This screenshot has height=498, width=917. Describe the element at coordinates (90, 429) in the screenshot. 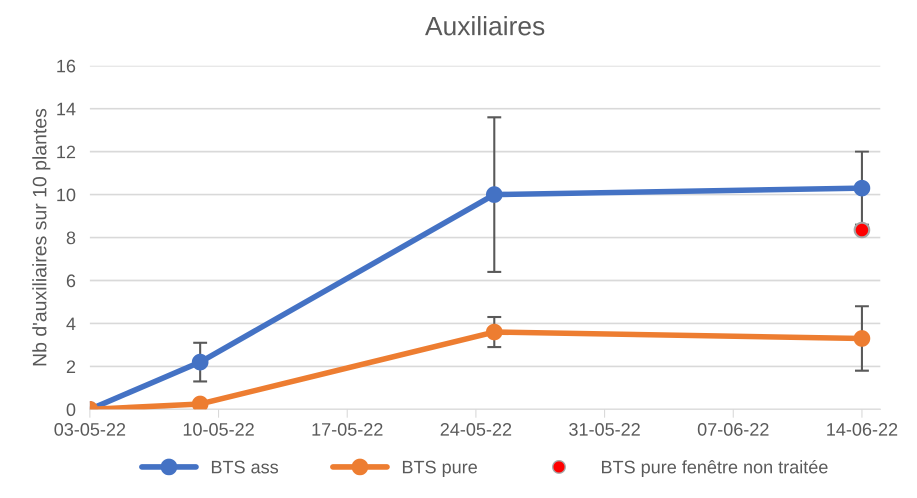

I see `x-tick-label: 03-05-22` at that location.